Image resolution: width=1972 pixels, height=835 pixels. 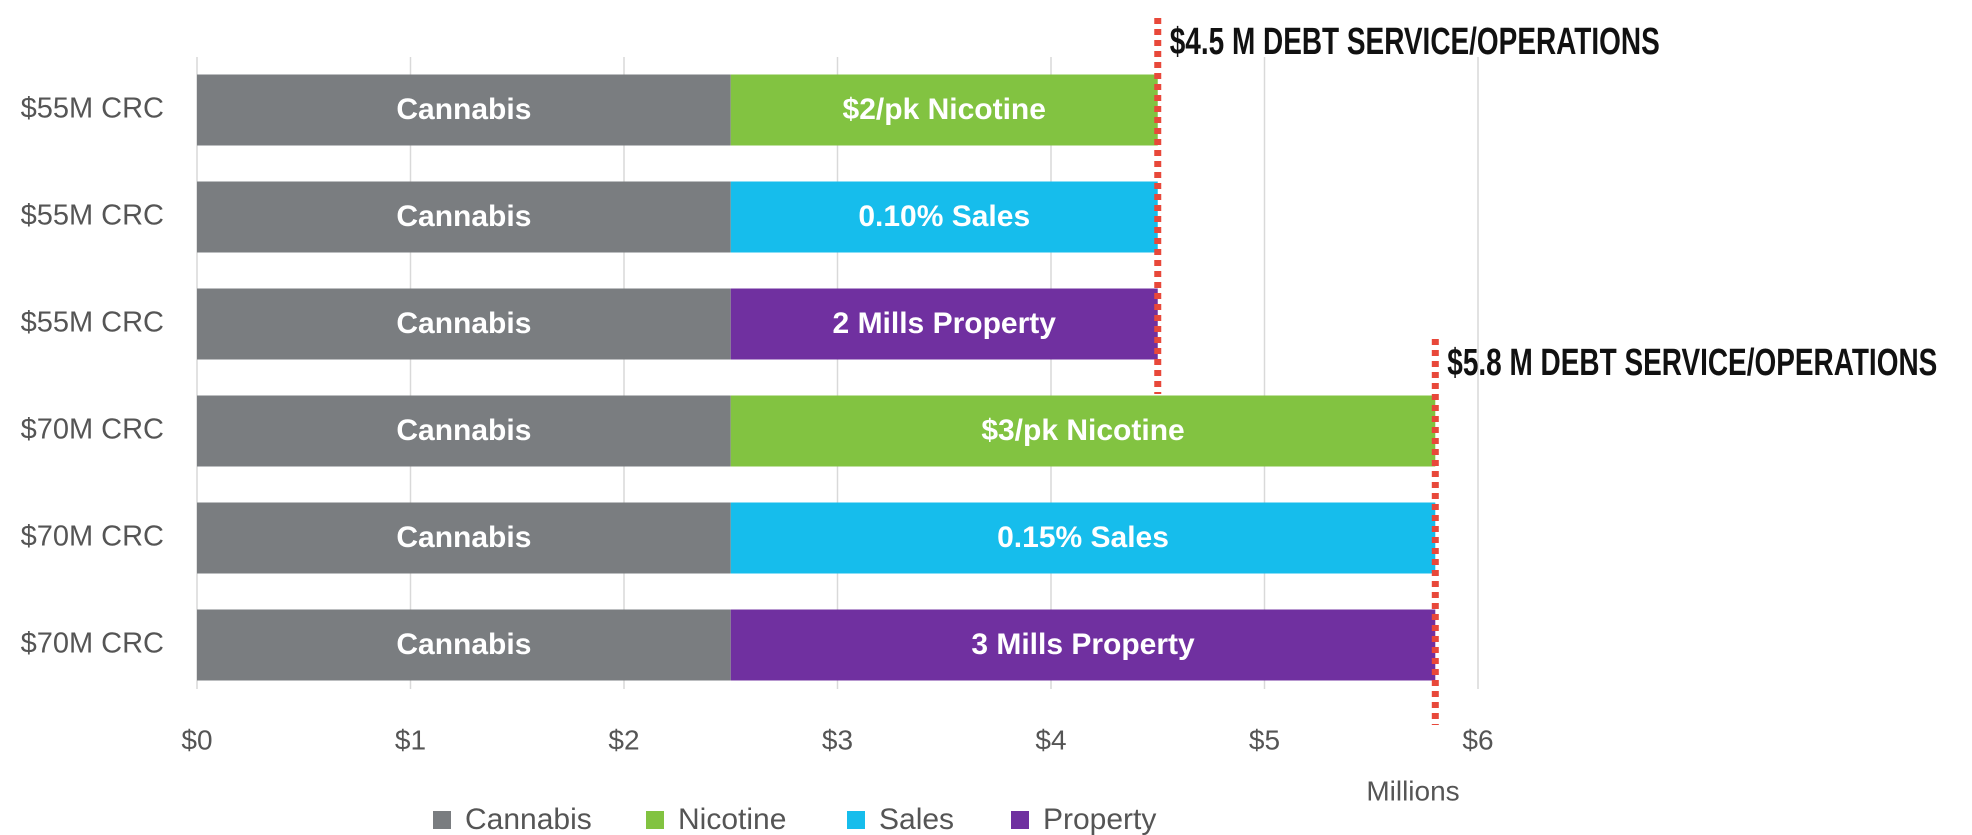 What do you see at coordinates (732, 819) in the screenshot?
I see `legend-label: Nicotine` at bounding box center [732, 819].